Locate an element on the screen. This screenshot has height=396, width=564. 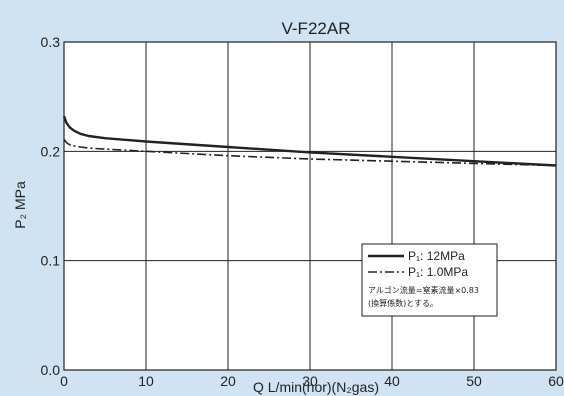
legend-note-line-1: アルゴン流量=窒素流量×0.83 is located at coordinates (423, 290).